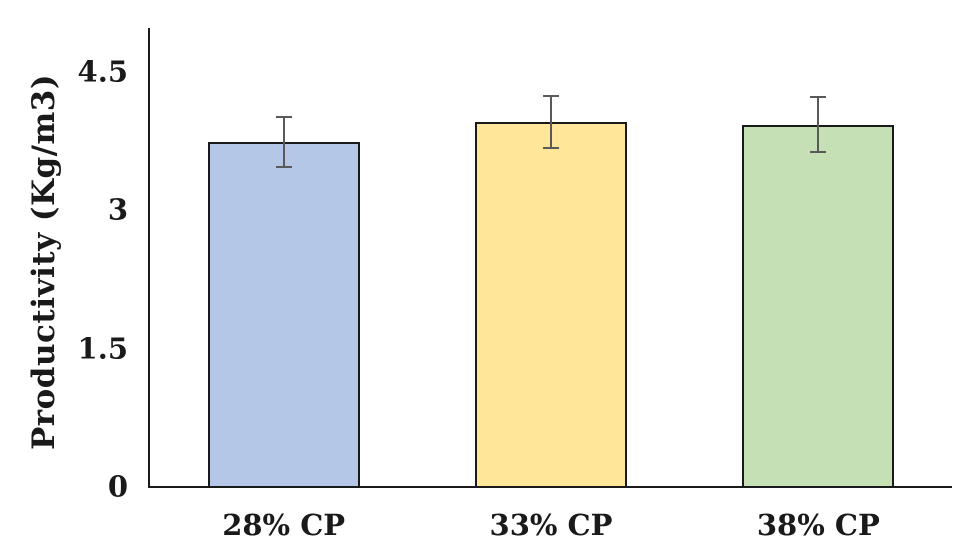 The width and height of the screenshot is (960, 554). I want to click on bar-28-cp, so click(283, 315).